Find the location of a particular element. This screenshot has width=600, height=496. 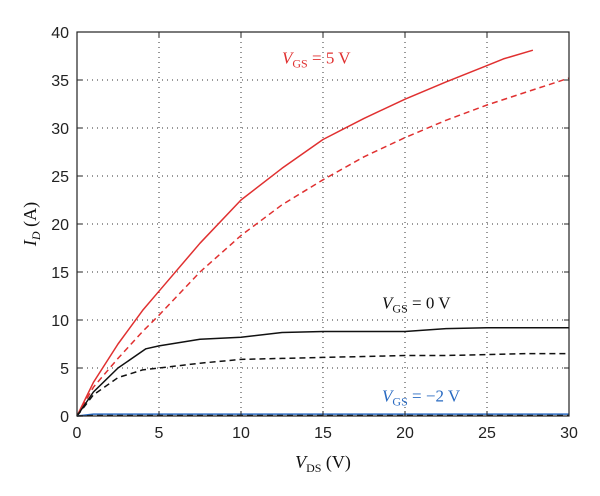

y-axis-label: ID (A) is located at coordinates (31, 224).